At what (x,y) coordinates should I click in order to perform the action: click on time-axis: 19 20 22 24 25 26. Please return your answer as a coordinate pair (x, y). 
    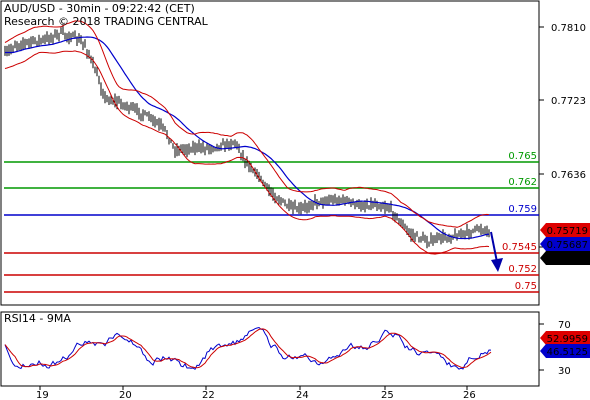
    Looking at the image, I should click on (256, 393).